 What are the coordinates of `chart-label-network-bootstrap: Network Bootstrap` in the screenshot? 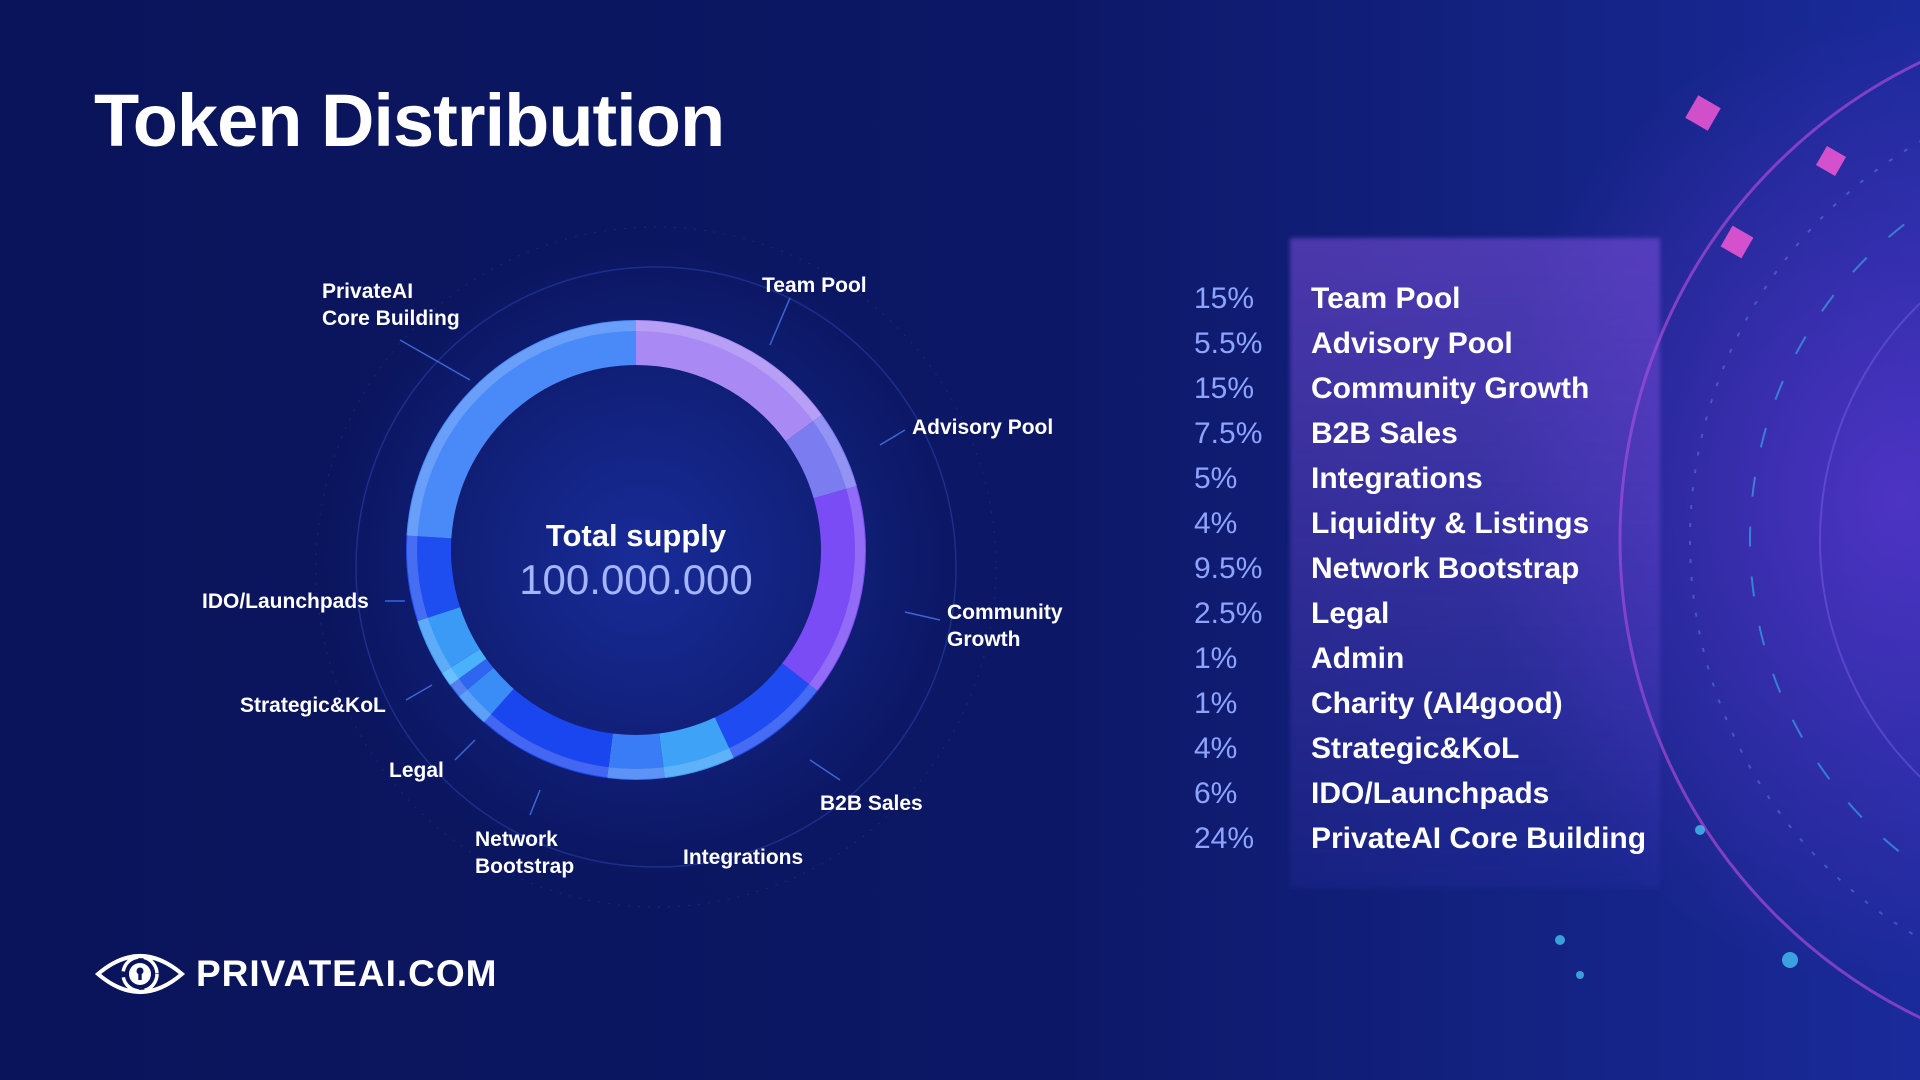 It's located at (524, 853).